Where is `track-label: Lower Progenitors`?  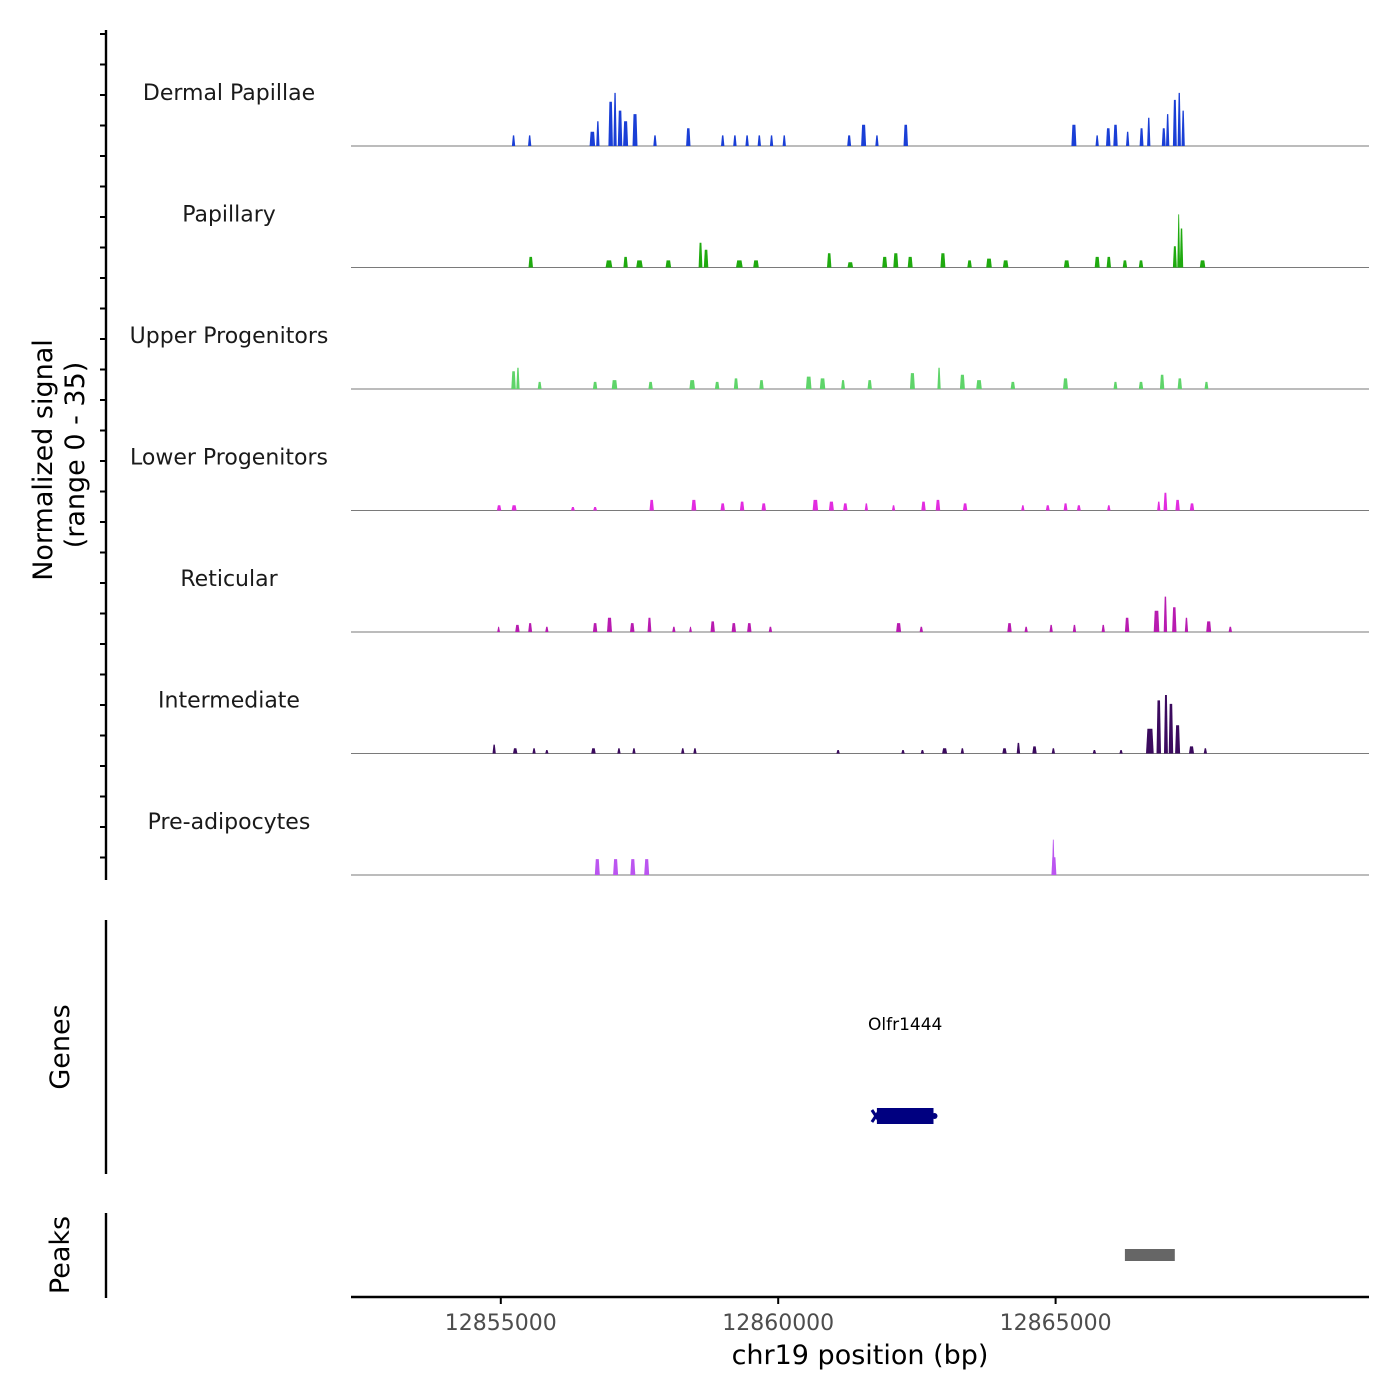 track-label: Lower Progenitors is located at coordinates (229, 458).